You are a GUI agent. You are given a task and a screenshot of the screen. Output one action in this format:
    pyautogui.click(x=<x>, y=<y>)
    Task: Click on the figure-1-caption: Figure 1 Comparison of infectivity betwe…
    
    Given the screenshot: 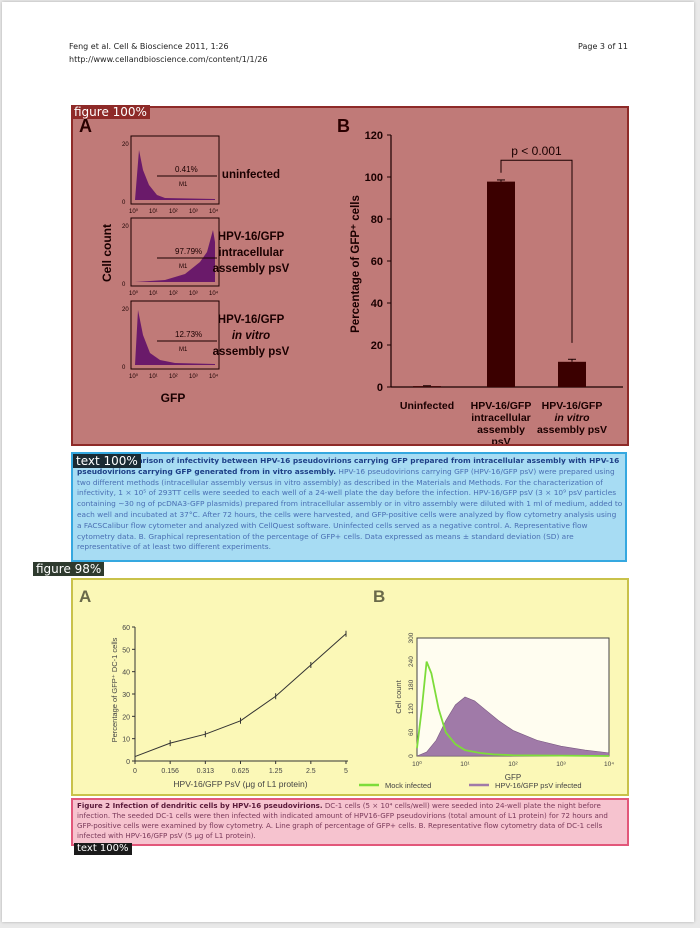 What is the action you would take?
    pyautogui.click(x=350, y=504)
    